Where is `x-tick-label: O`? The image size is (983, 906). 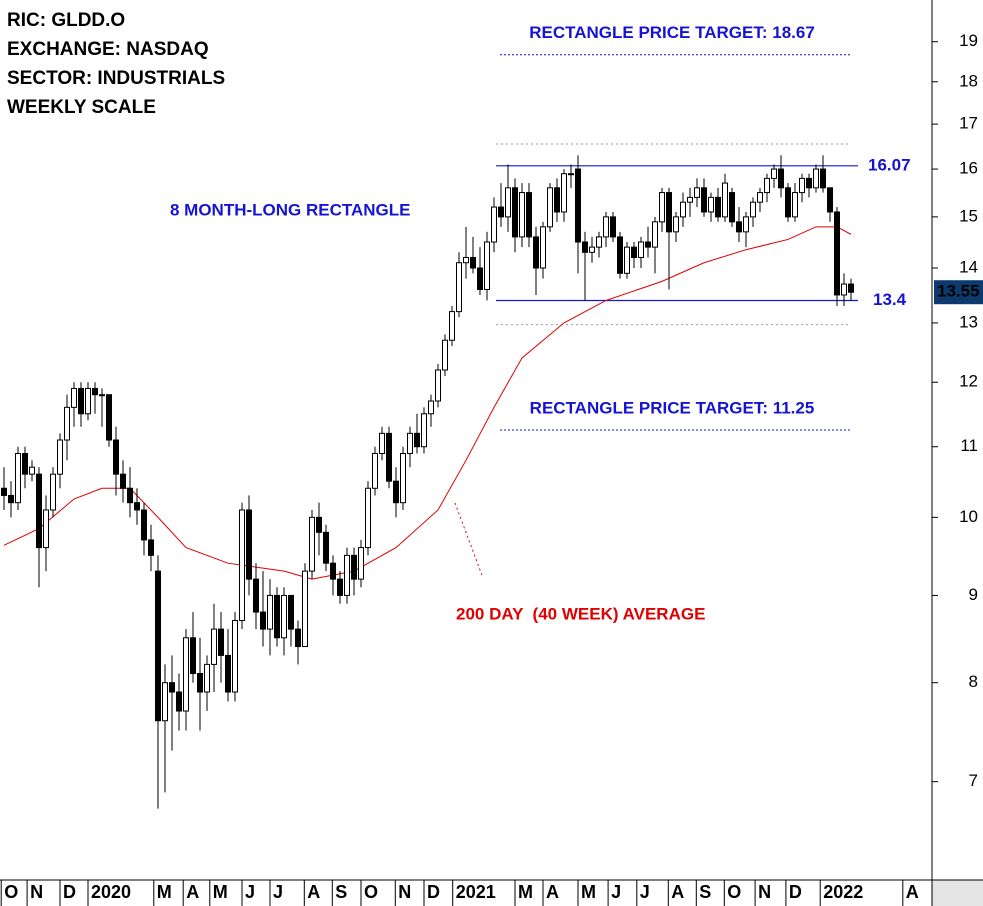 x-tick-label: O is located at coordinates (734, 892).